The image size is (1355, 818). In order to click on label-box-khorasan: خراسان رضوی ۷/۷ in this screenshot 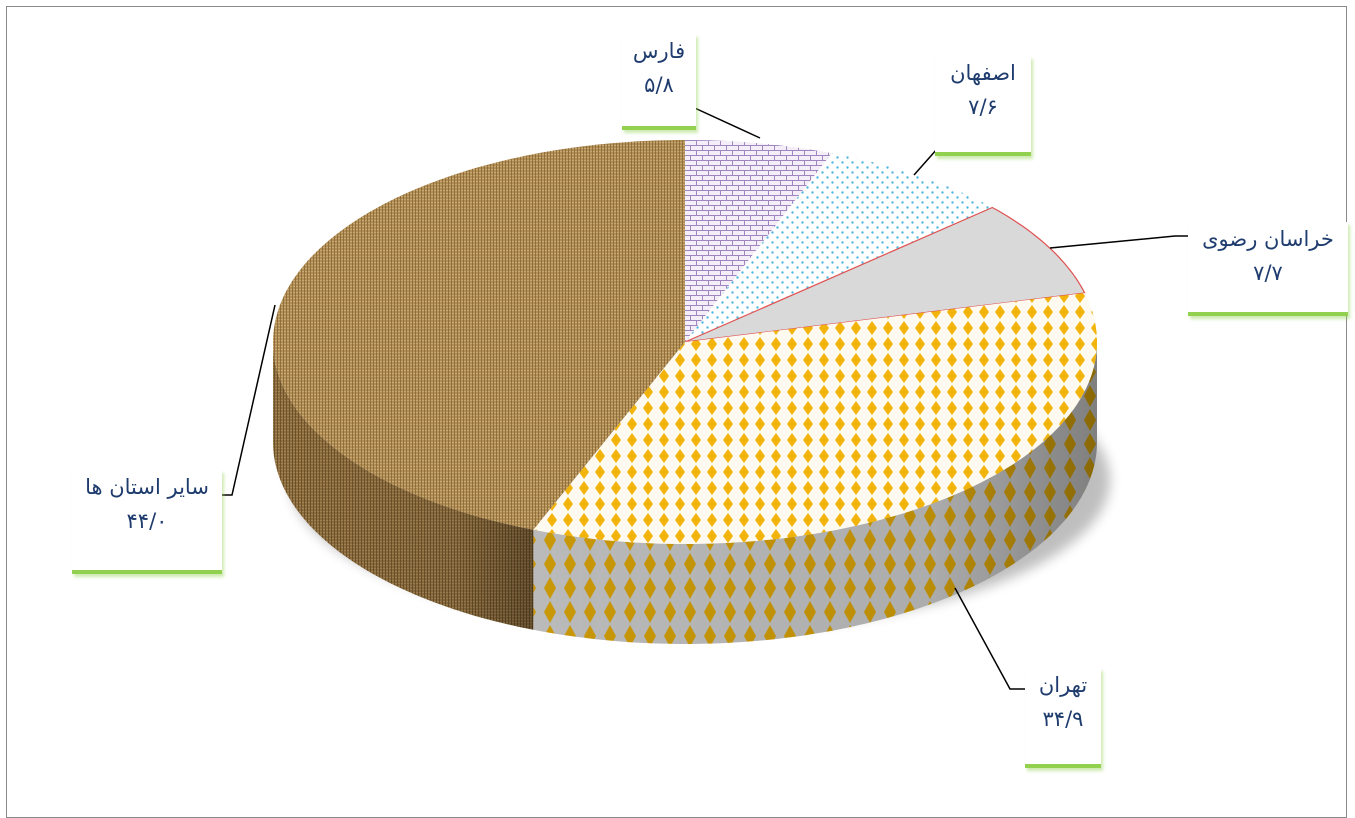, I will do `click(1268, 269)`.